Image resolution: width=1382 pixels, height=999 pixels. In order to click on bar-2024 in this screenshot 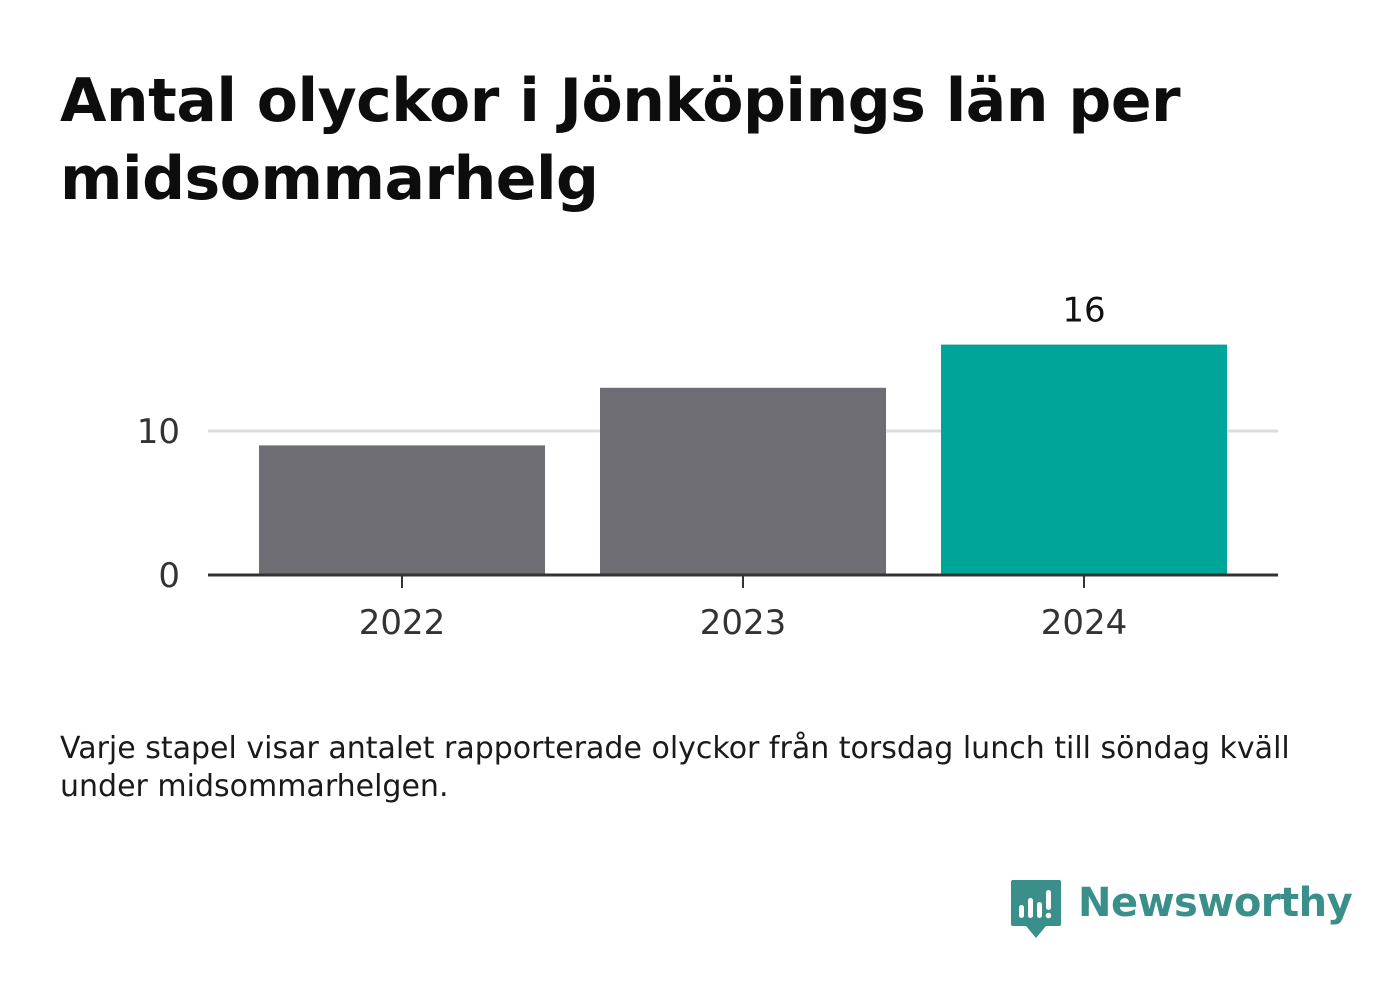, I will do `click(1084, 459)`.